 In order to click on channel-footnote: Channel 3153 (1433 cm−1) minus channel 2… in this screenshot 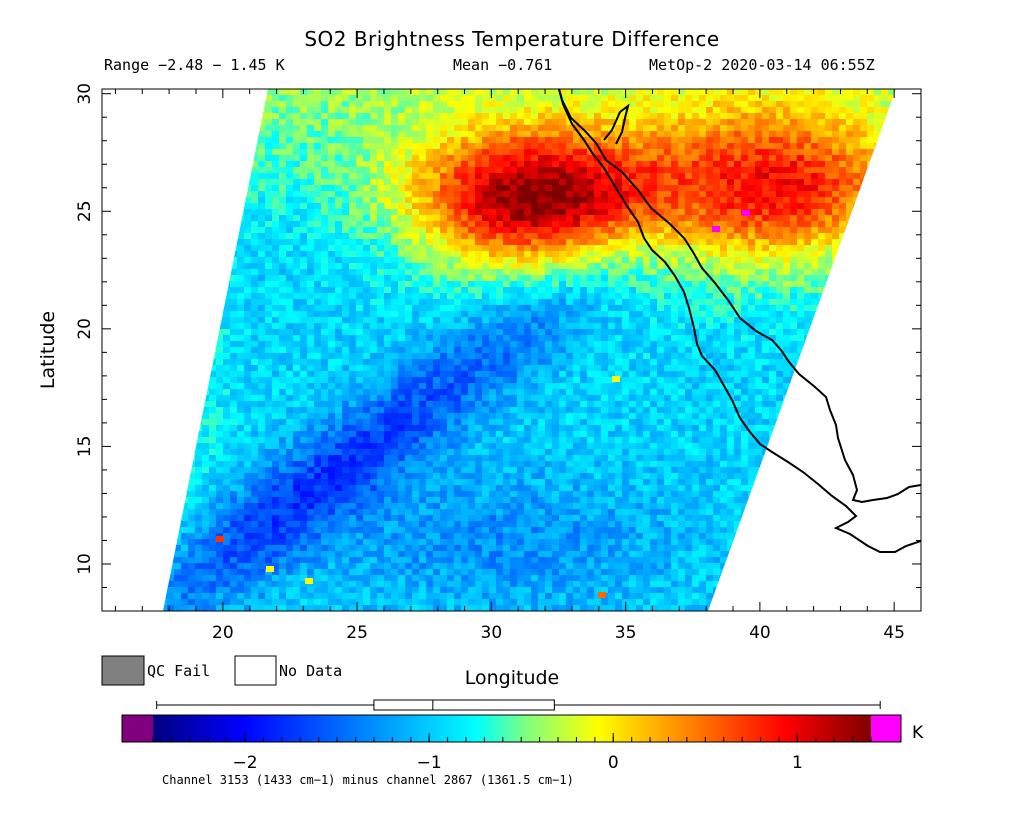, I will do `click(368, 780)`.